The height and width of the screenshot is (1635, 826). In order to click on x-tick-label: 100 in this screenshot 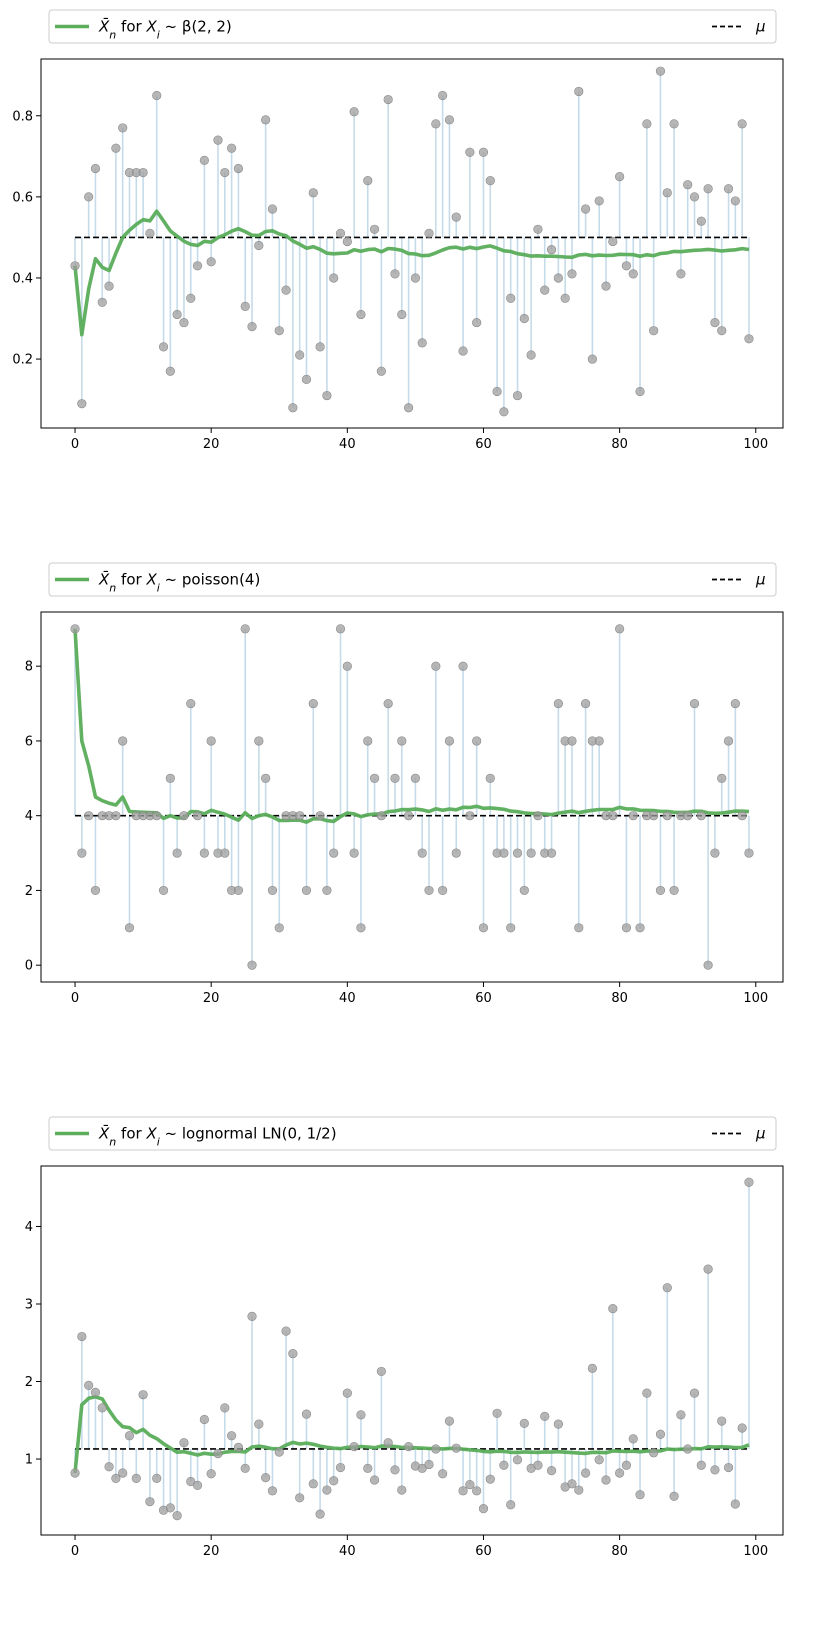, I will do `click(755, 1551)`.